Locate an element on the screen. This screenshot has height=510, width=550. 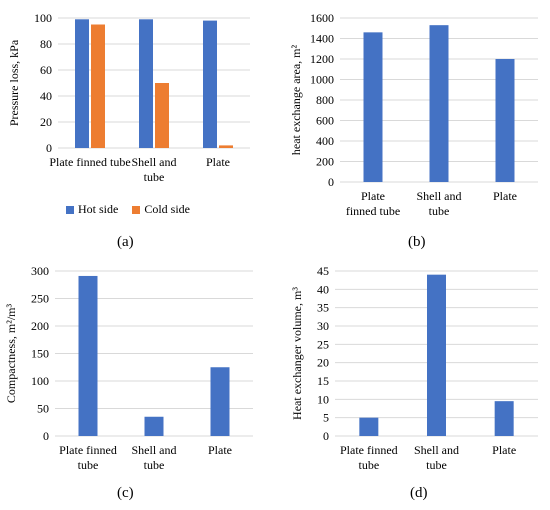
y-axis-label: Heat exchanger volume, m³ is located at coordinates (297, 353).